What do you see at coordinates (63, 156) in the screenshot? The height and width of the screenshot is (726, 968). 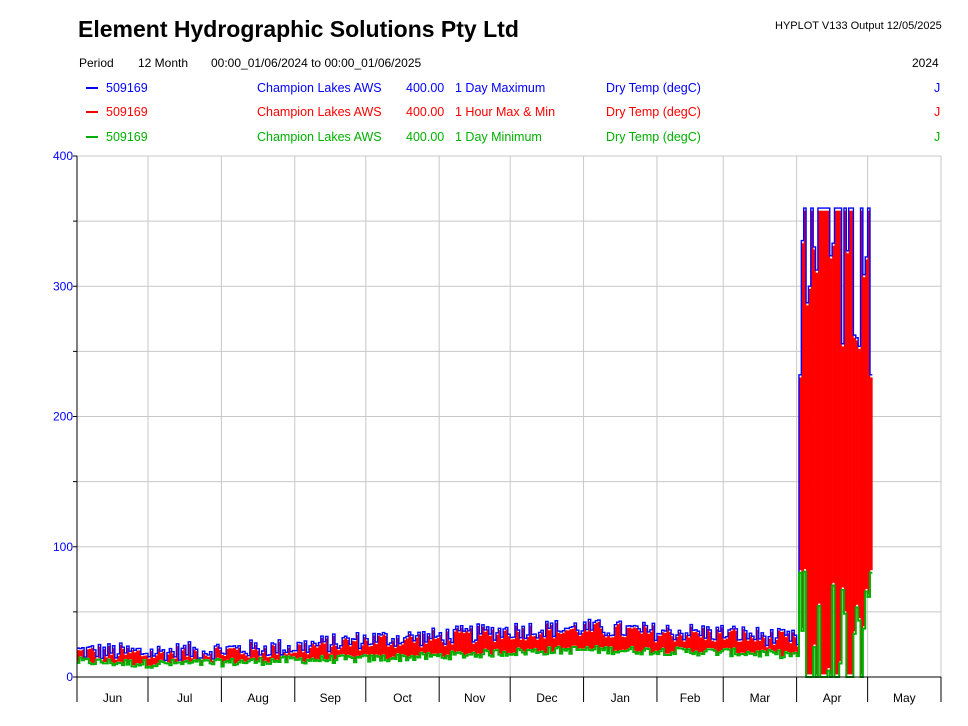 I see `y-tick-label: 400` at bounding box center [63, 156].